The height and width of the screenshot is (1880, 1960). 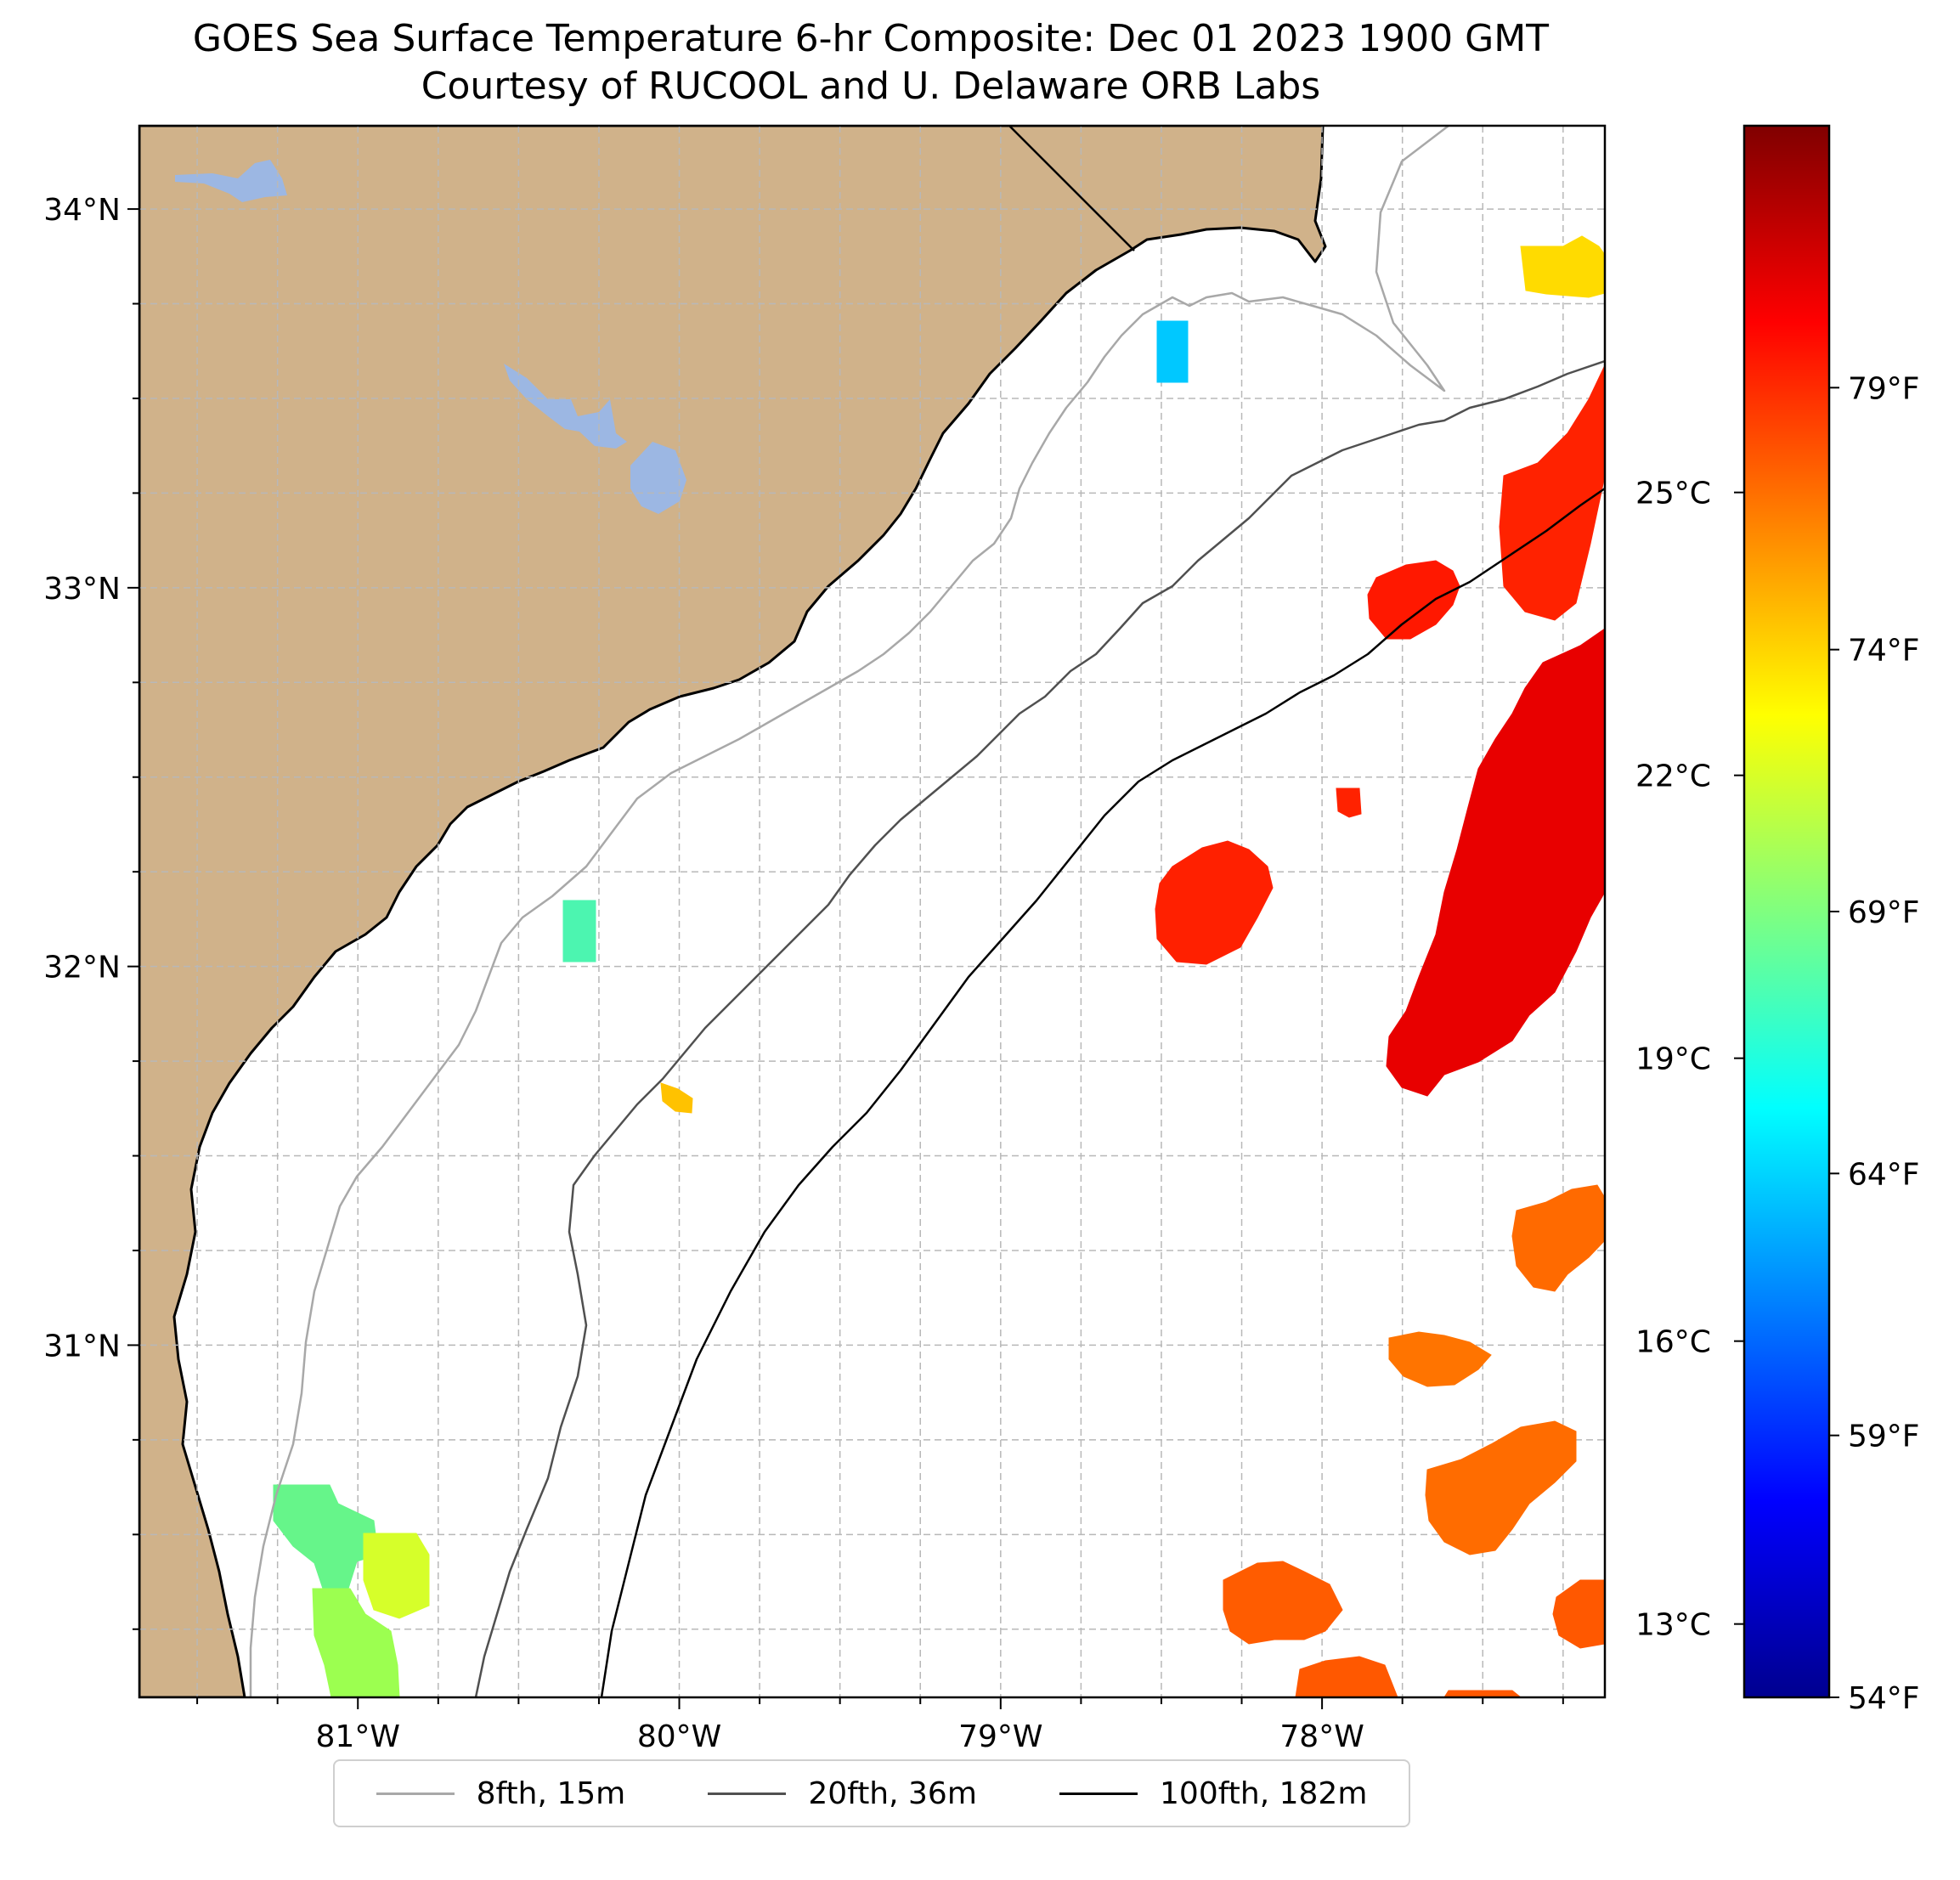 What do you see at coordinates (551, 1794) in the screenshot?
I see `legend-label-8fth: 8fth, 15m` at bounding box center [551, 1794].